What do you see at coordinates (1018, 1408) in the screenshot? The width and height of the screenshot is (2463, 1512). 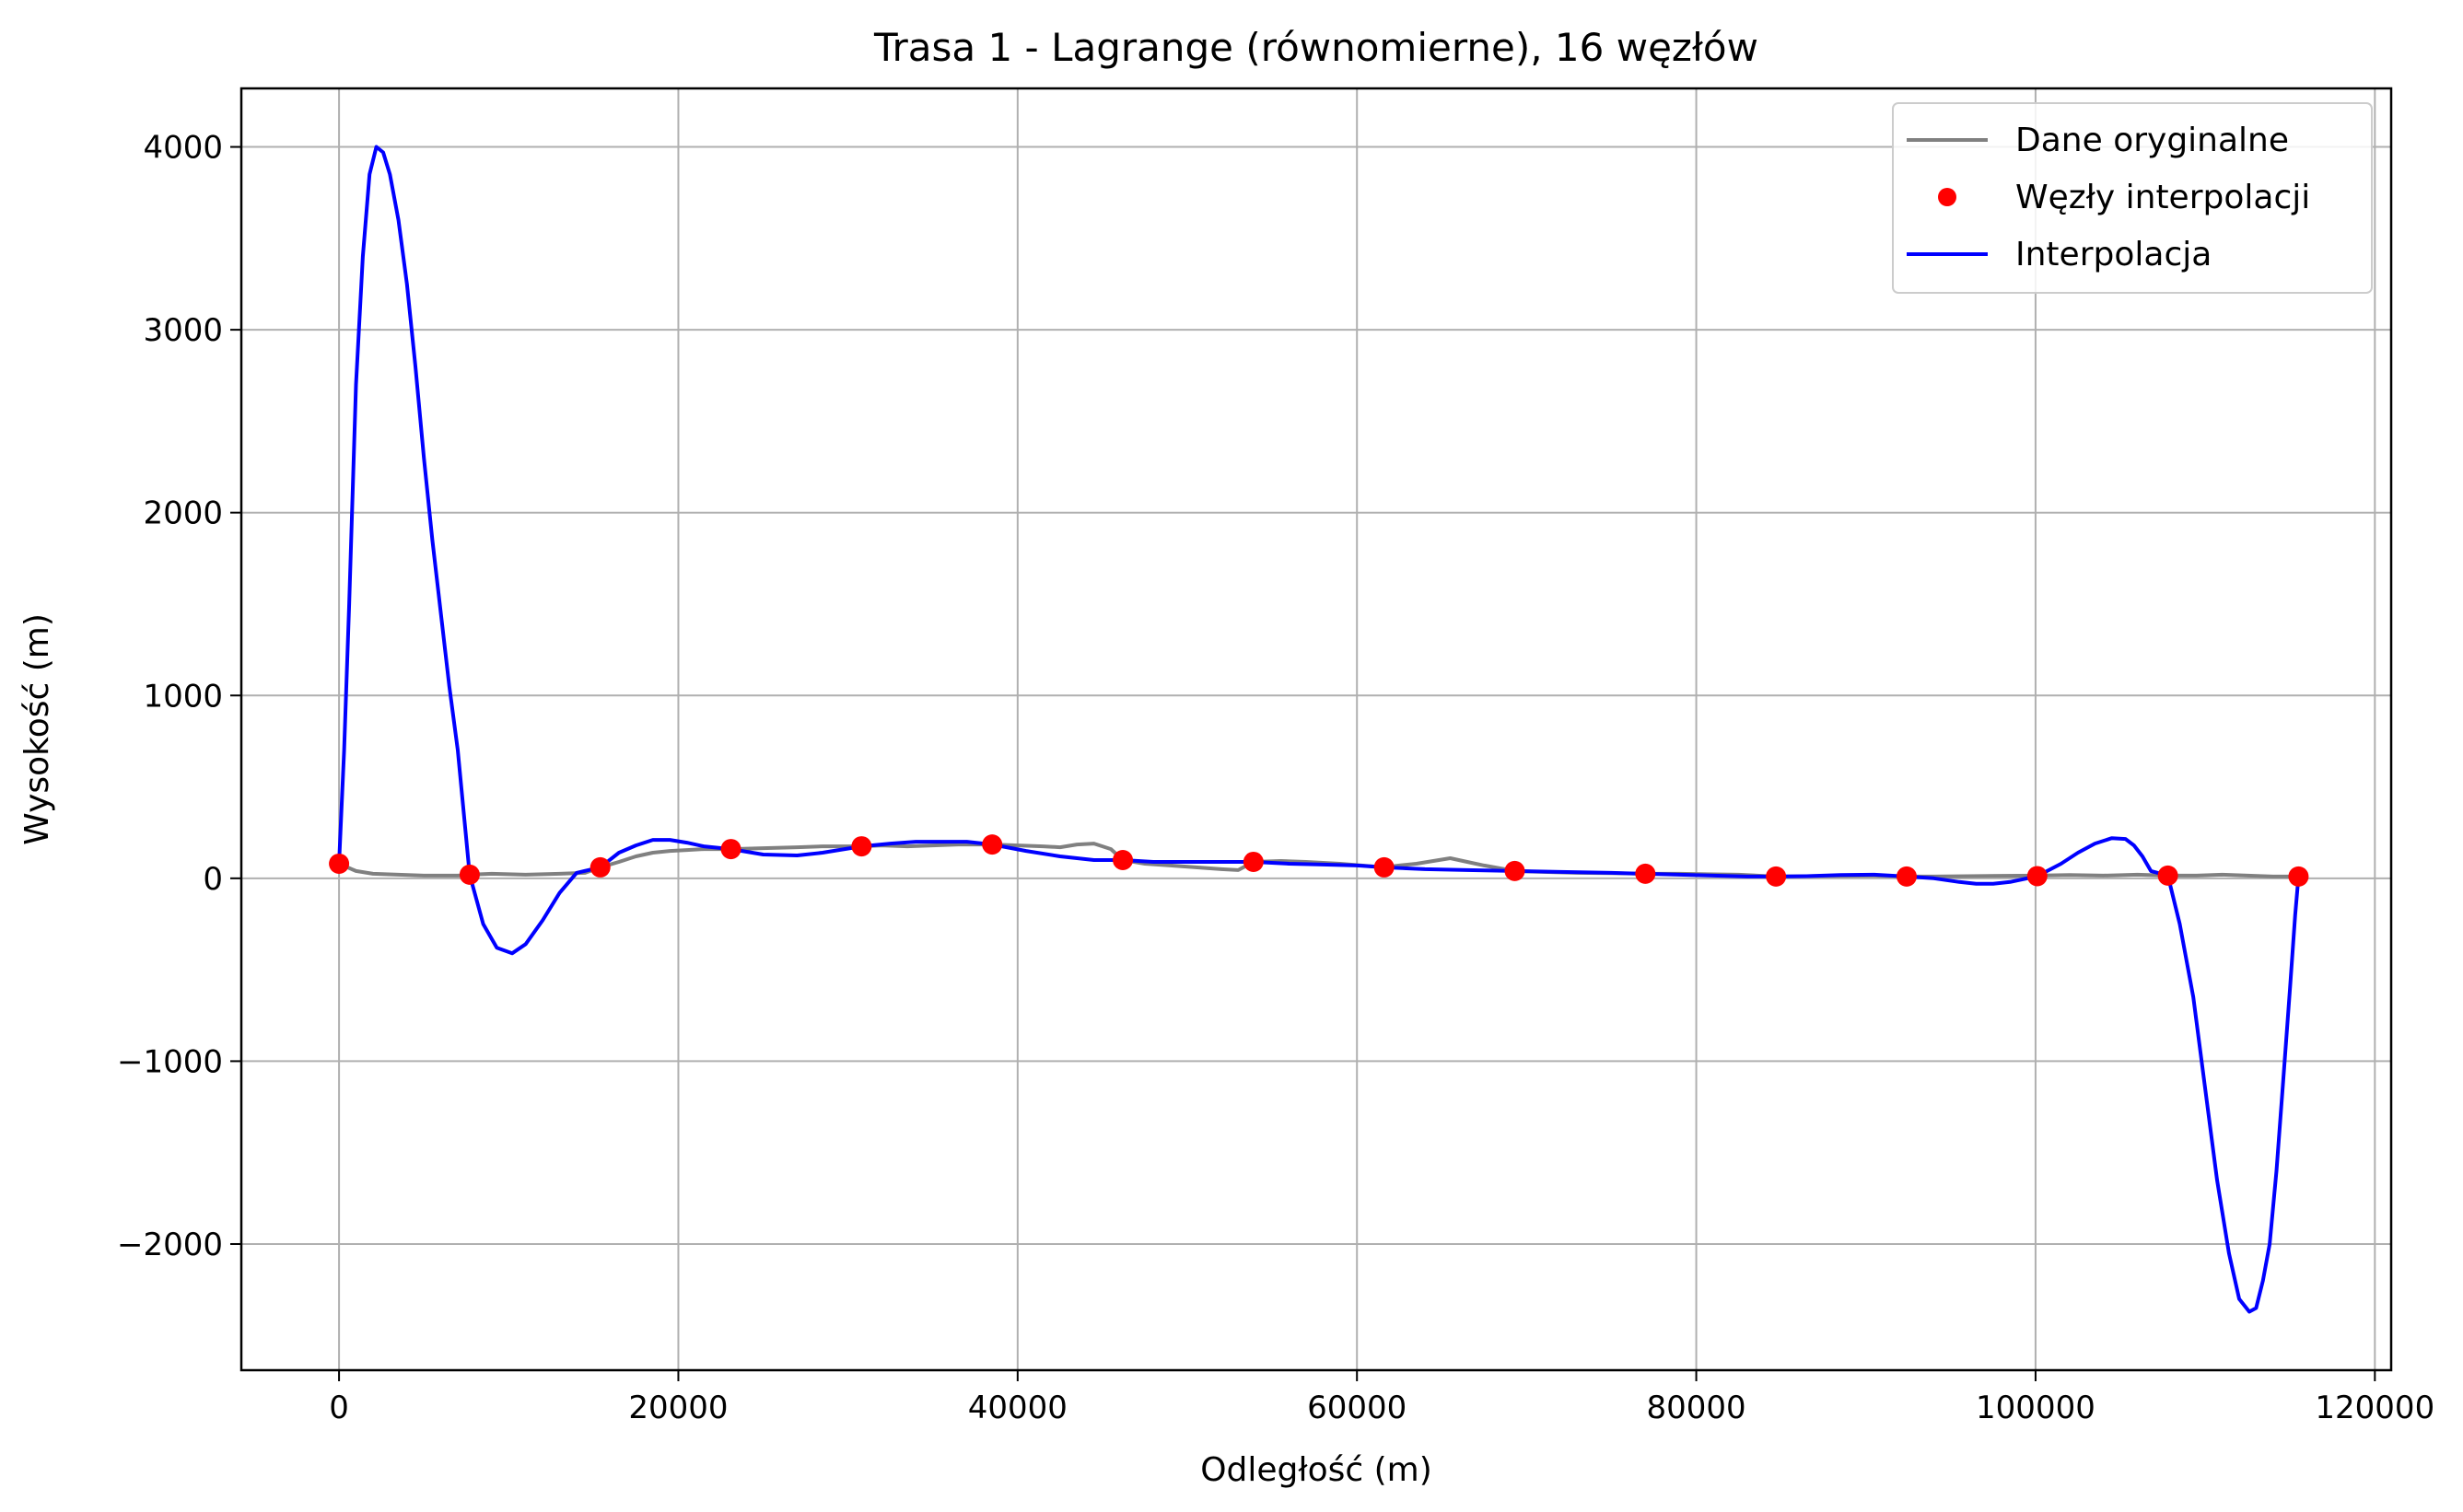 I see `x-tick-label: 40000` at bounding box center [1018, 1408].